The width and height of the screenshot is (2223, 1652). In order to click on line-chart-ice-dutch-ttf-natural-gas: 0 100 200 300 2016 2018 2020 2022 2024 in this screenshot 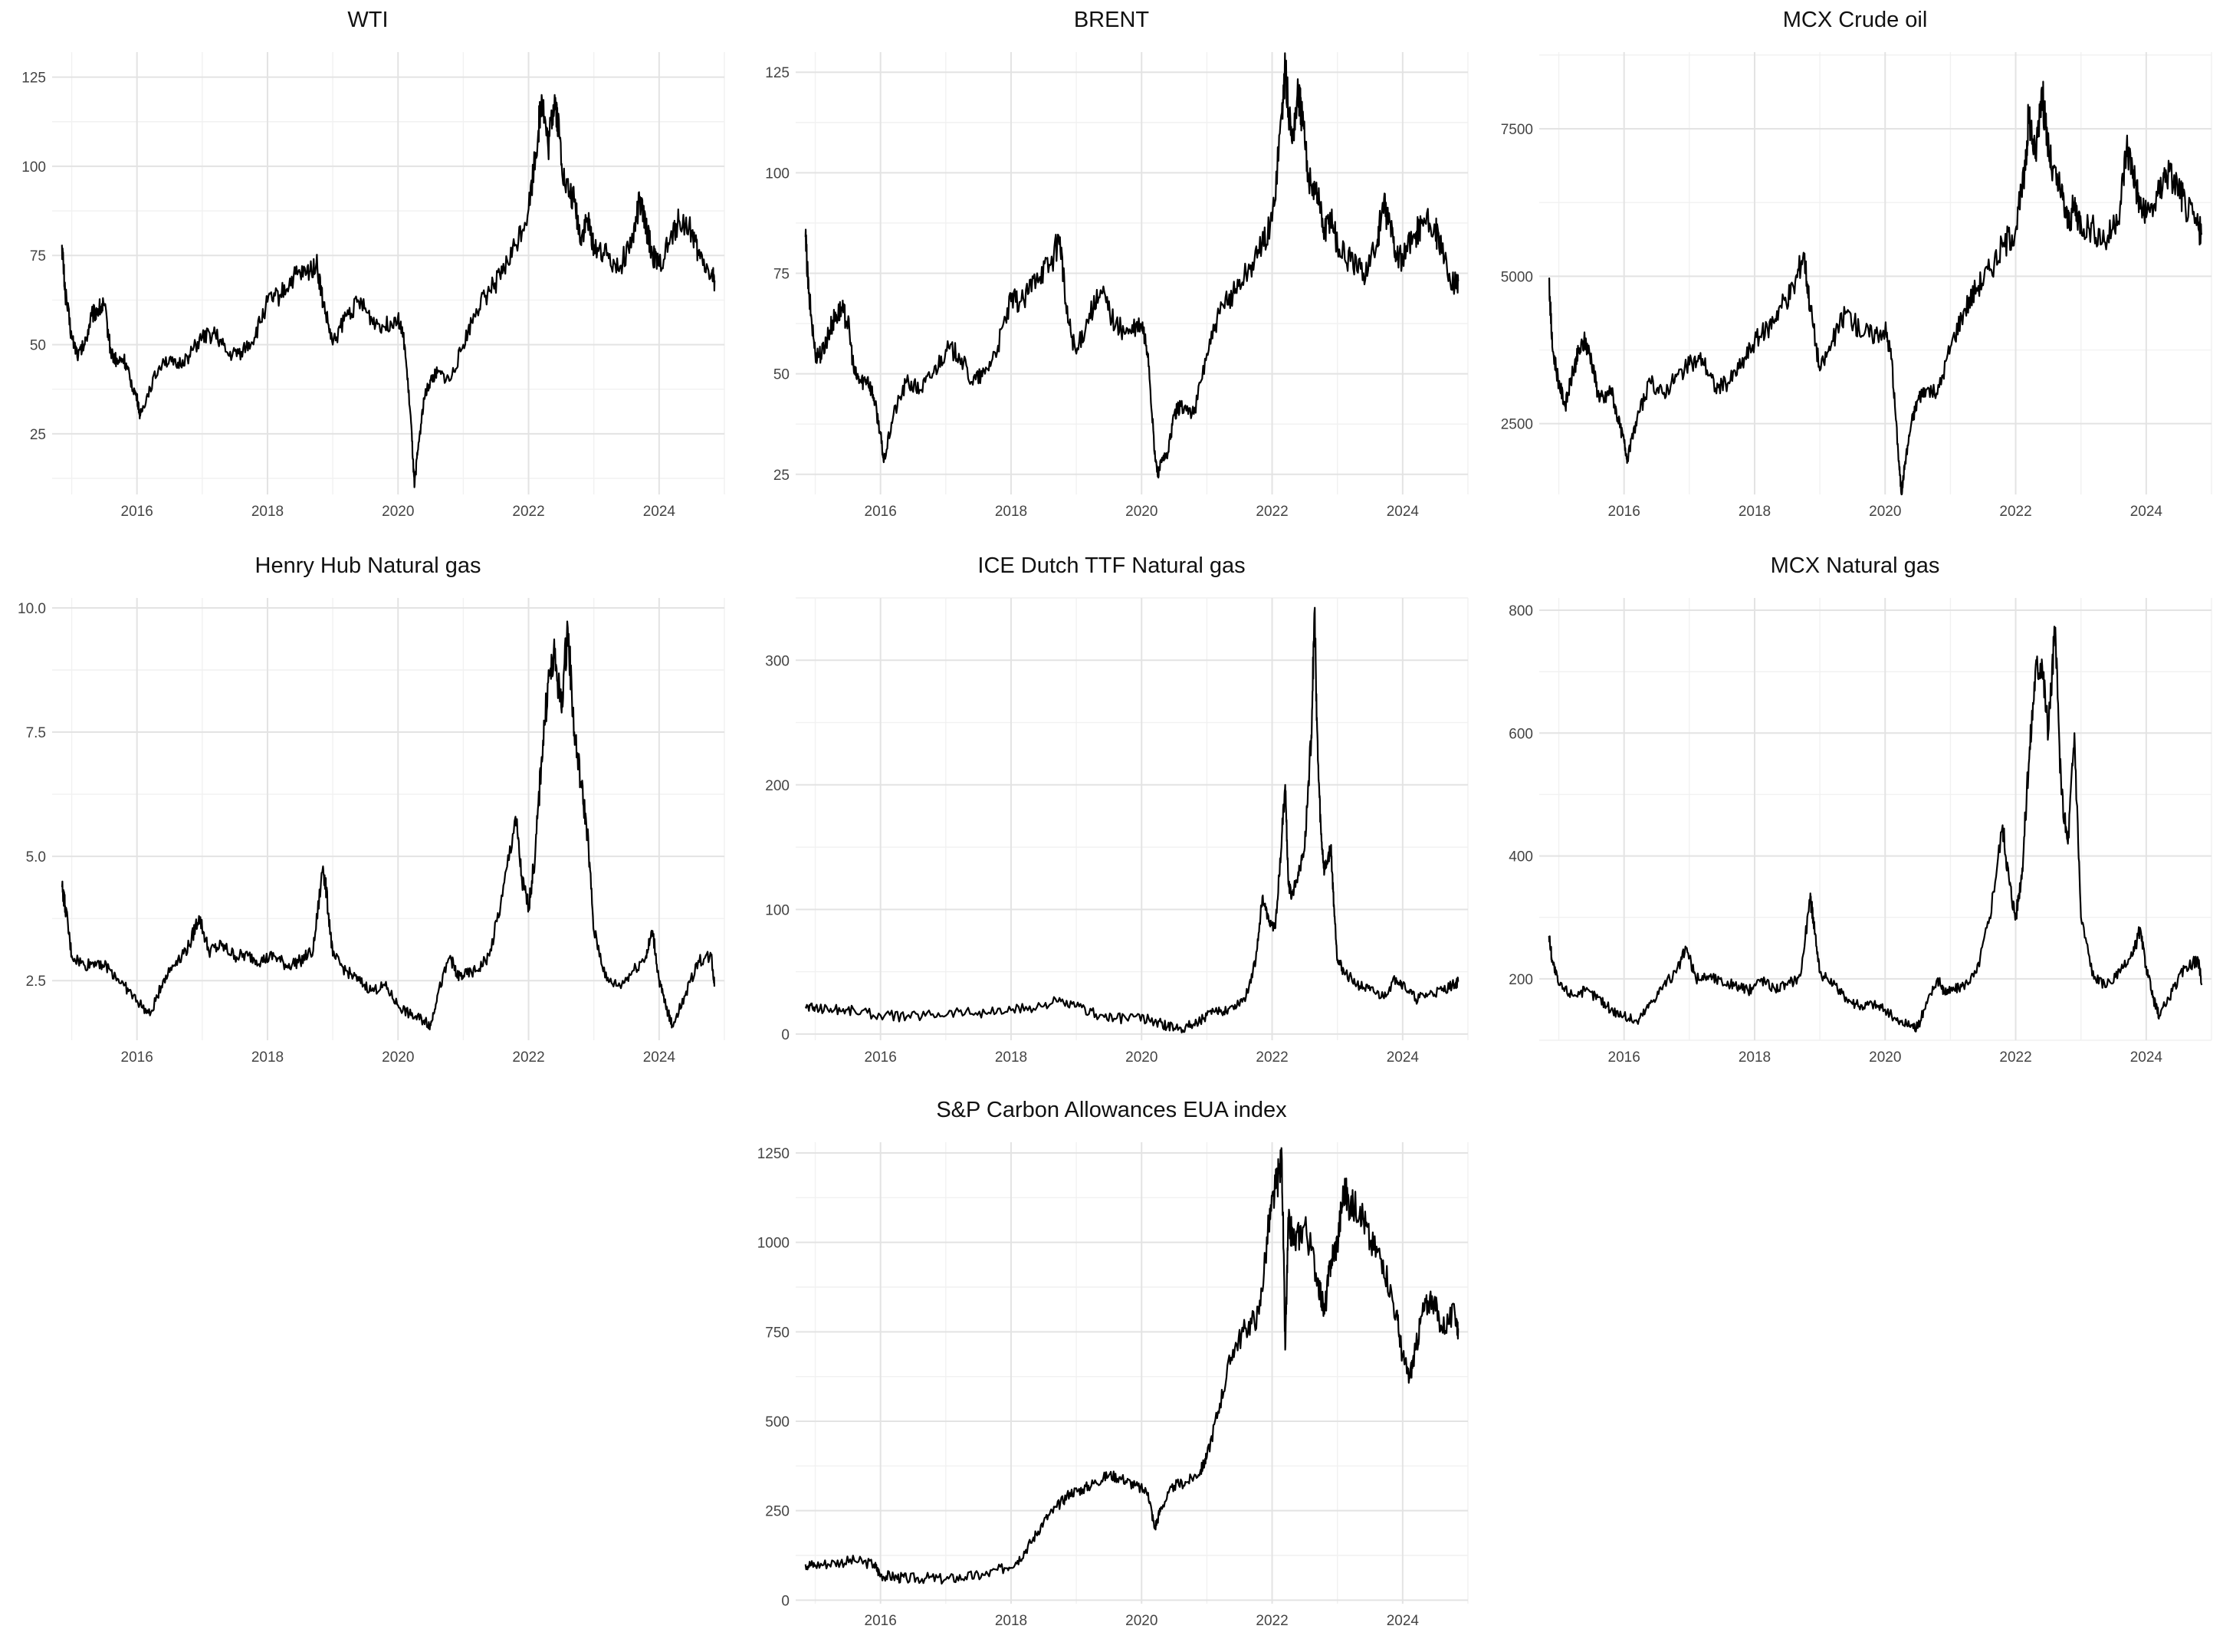, I will do `click(1117, 831)`.